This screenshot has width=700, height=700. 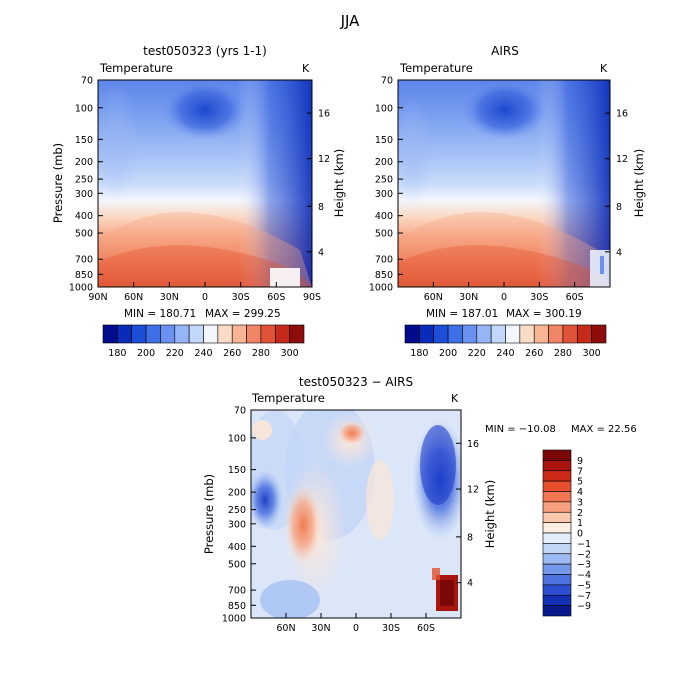 I want to click on colorbar-label: −2, so click(x=584, y=554).